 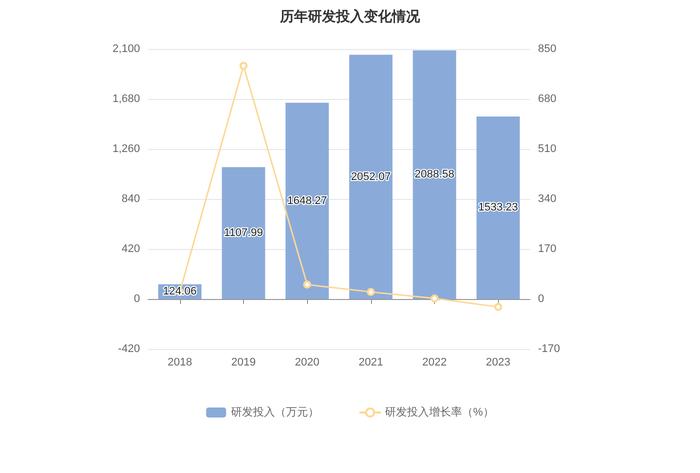 I want to click on data-label: 1648.27, so click(x=307, y=200).